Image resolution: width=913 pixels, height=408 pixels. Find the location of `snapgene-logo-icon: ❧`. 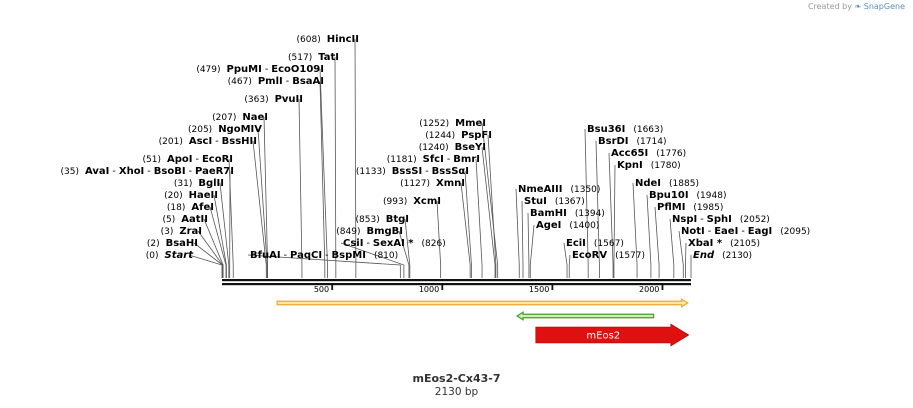

snapgene-logo-icon: ❧ is located at coordinates (858, 6).